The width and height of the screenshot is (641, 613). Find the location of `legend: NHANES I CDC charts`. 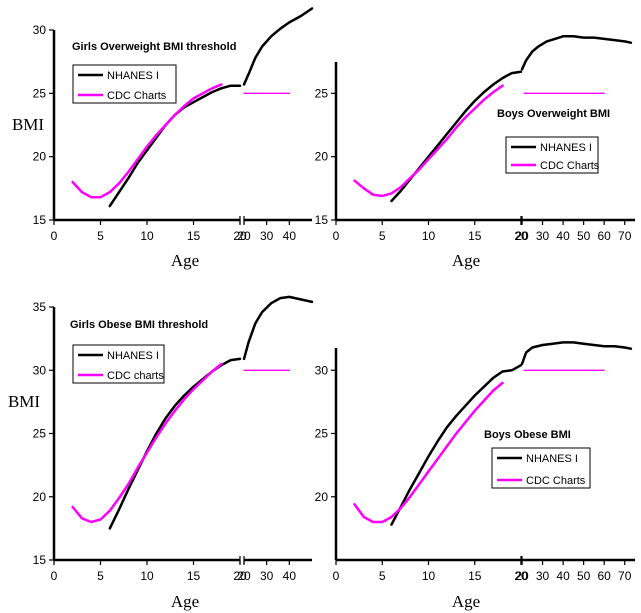

legend: NHANES I CDC charts is located at coordinates (118, 364).